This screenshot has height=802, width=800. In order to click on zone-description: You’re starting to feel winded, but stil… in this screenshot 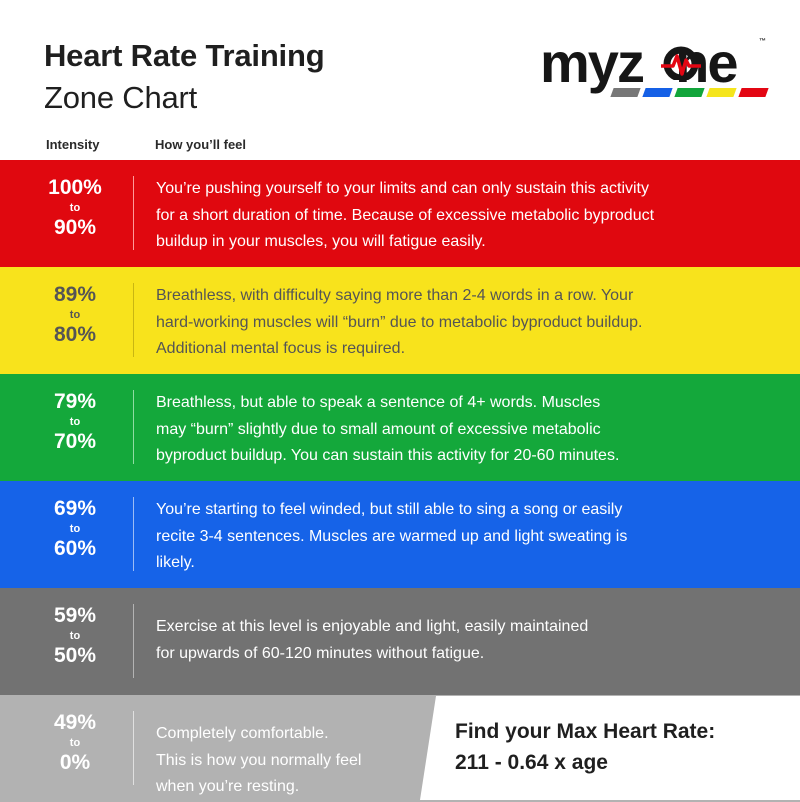, I will do `click(392, 536)`.